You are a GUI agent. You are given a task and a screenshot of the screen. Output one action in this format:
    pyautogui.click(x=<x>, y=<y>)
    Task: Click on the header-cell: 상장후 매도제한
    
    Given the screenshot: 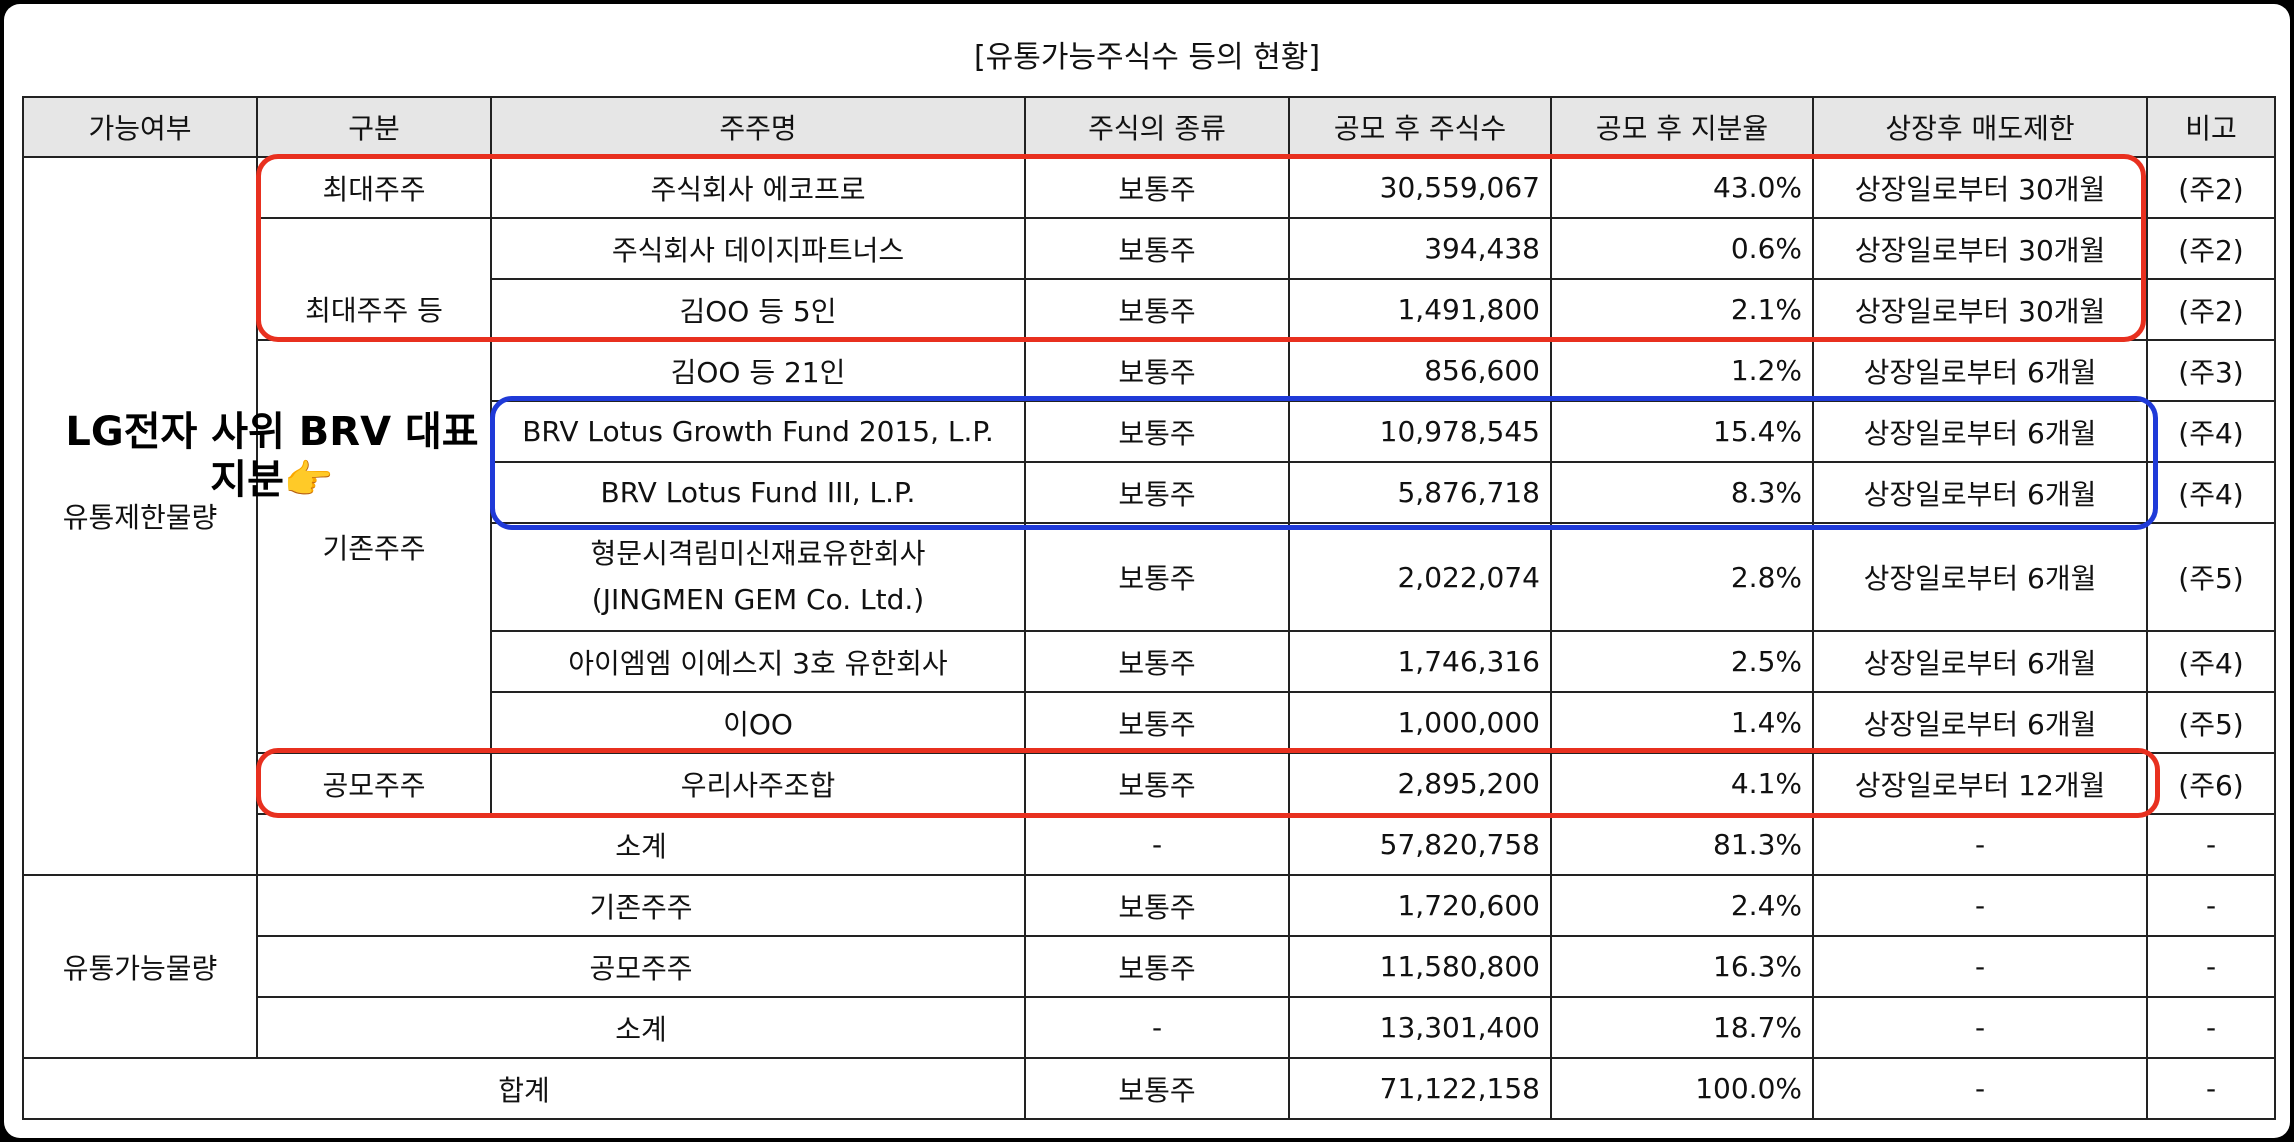 What is the action you would take?
    pyautogui.click(x=1980, y=127)
    